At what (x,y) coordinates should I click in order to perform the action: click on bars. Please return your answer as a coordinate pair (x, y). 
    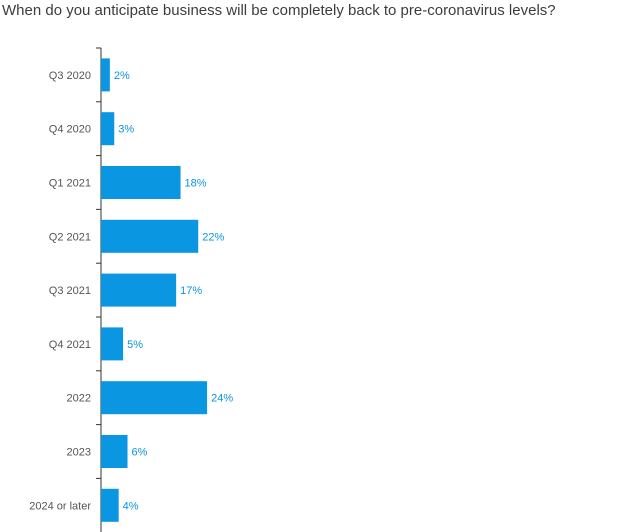
    Looking at the image, I should click on (154, 290).